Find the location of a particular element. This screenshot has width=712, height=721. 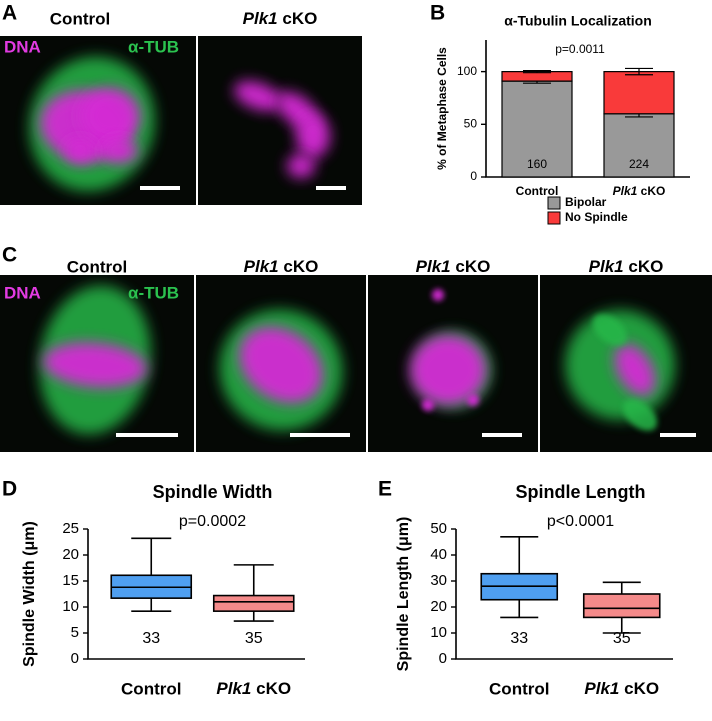

panel-letter: B is located at coordinates (437, 13).